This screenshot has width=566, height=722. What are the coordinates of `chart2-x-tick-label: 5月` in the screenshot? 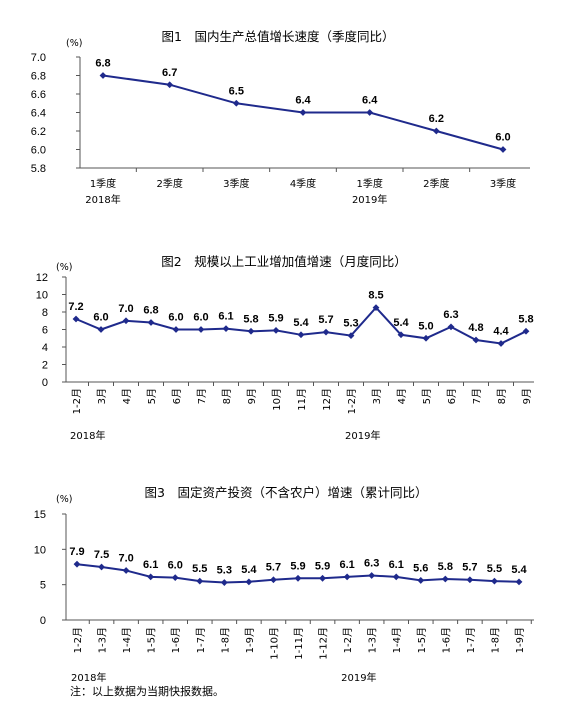 It's located at (427, 396).